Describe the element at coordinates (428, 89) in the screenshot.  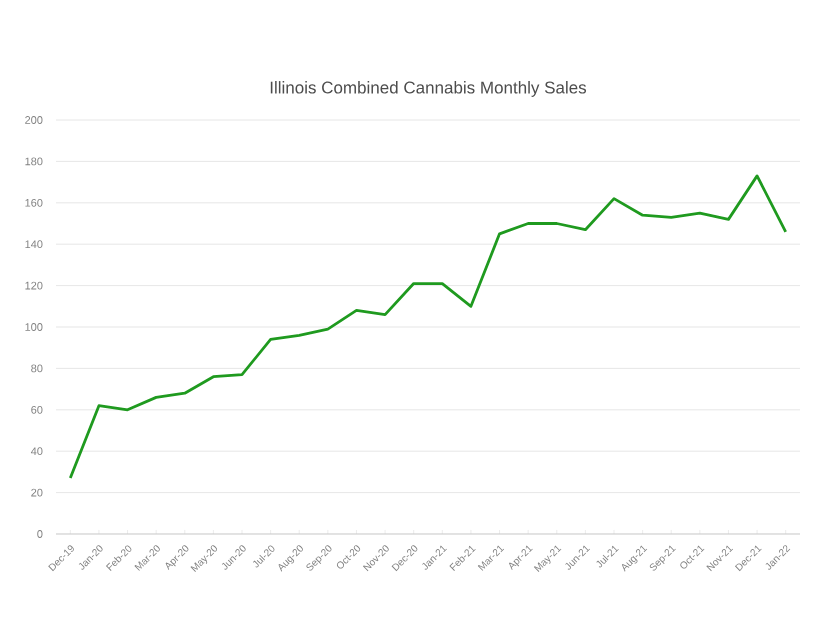
I see `chart-title: Illinois Combined Cannabis Monthly Sales` at that location.